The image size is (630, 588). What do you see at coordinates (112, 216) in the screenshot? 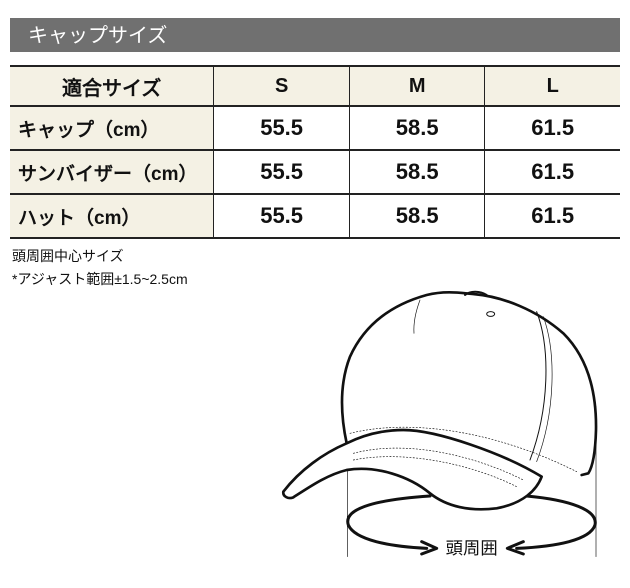
I see `row-label: ハット（cm）` at bounding box center [112, 216].